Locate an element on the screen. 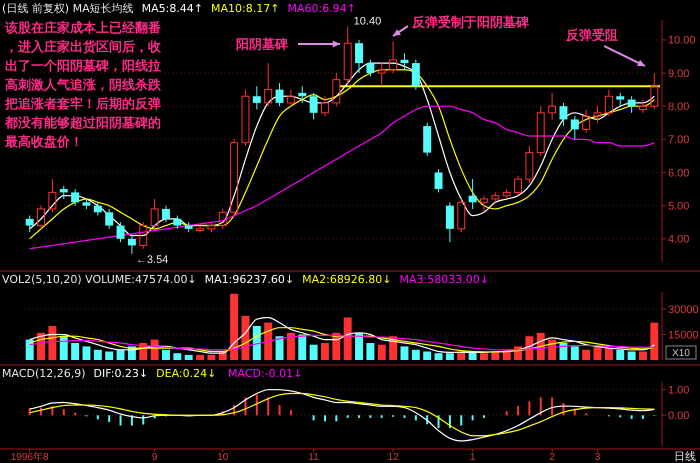 This screenshot has width=700, height=463. y-tick-label: 30000 is located at coordinates (683, 310).